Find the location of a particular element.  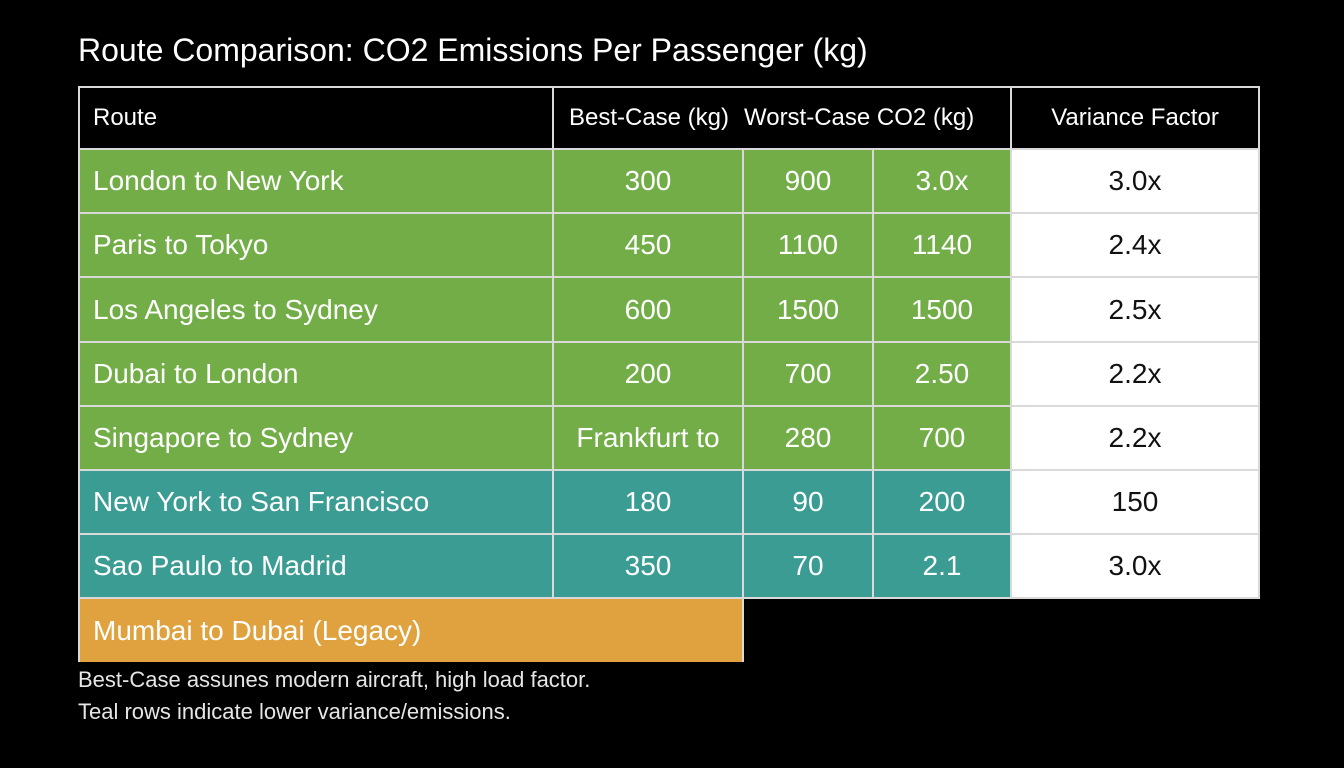

row-route: Singapore to Sydney is located at coordinates (316, 439).